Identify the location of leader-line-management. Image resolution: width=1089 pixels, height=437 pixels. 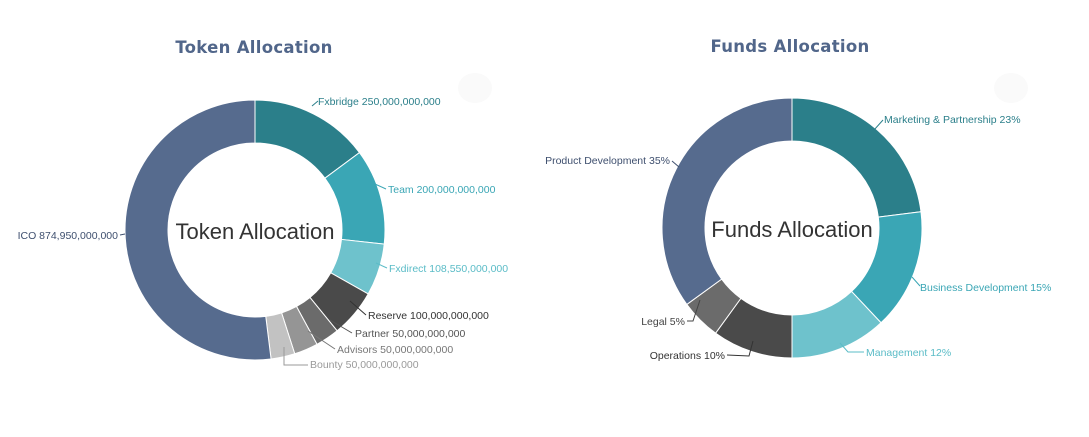
(851, 347).